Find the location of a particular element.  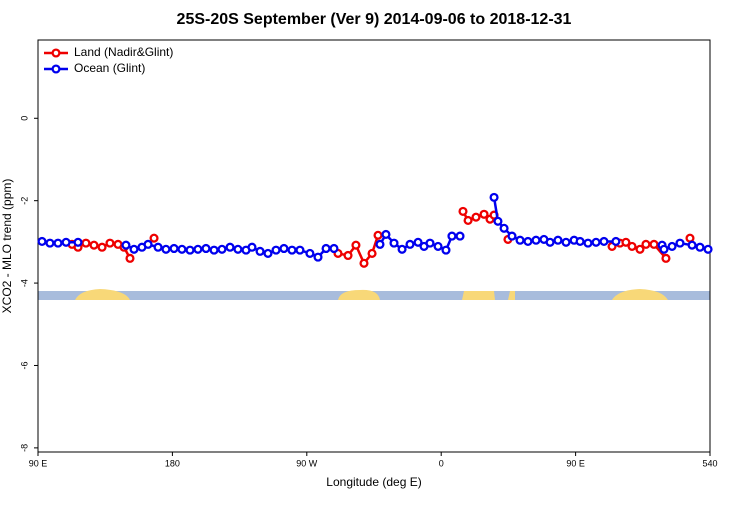

y-tick-label: -2 is located at coordinates (24, 201).